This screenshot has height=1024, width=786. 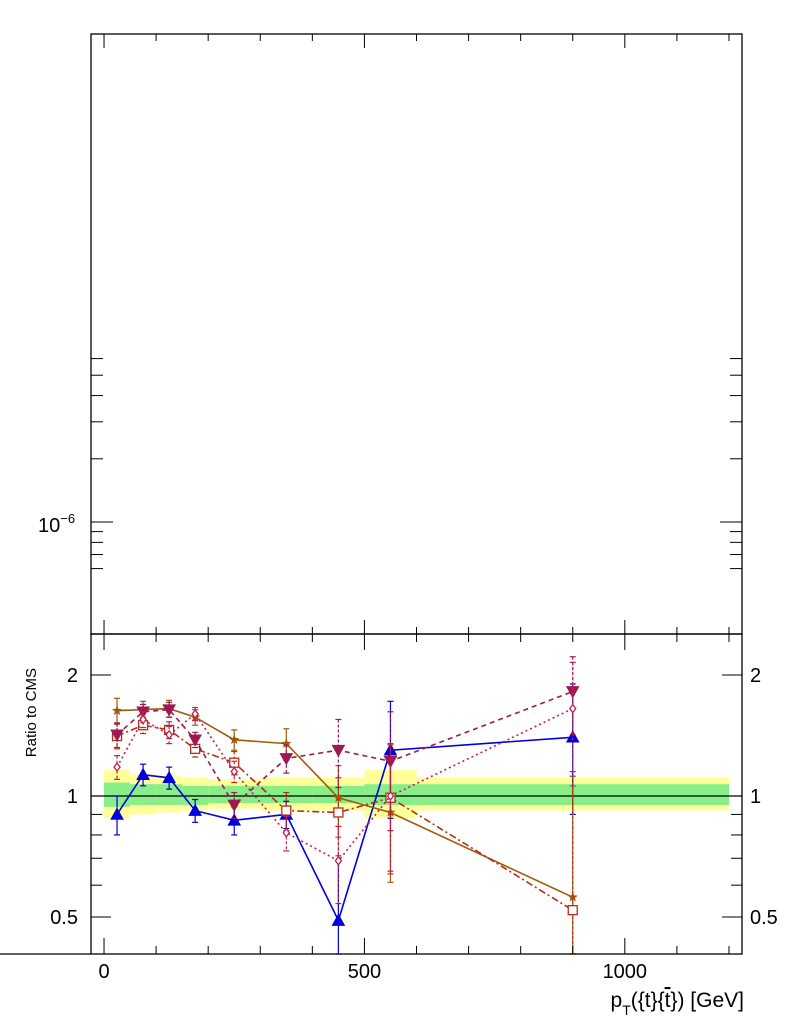 I want to click on x-tick-label: 1000, so click(x=625, y=972).